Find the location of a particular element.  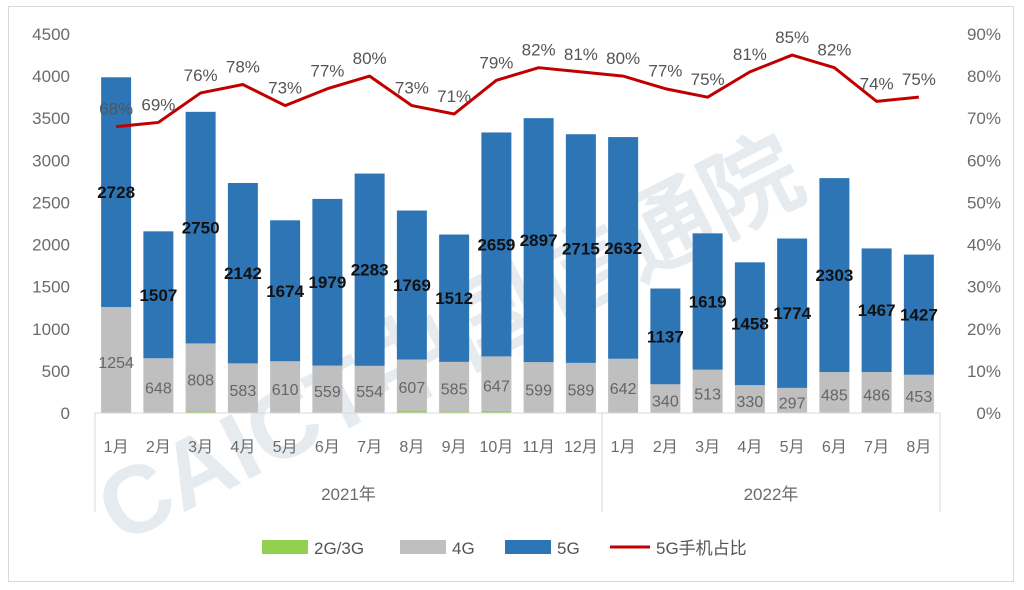

share-label: 75% is located at coordinates (919, 79).